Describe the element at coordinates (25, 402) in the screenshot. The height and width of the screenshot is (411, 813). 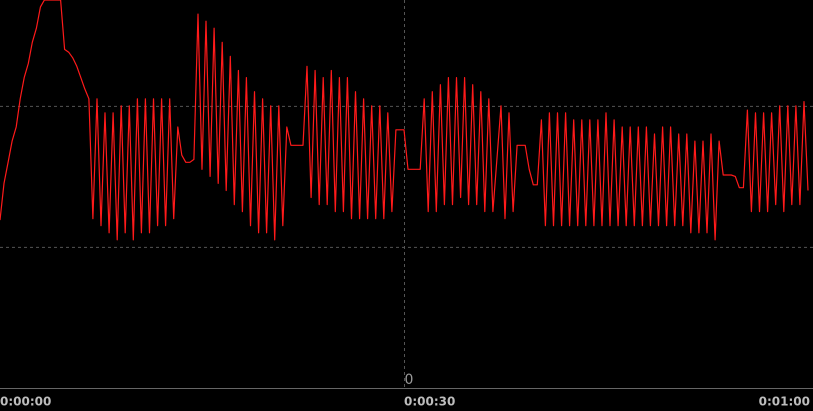
I see `x-tick-label: 0:00:00` at that location.